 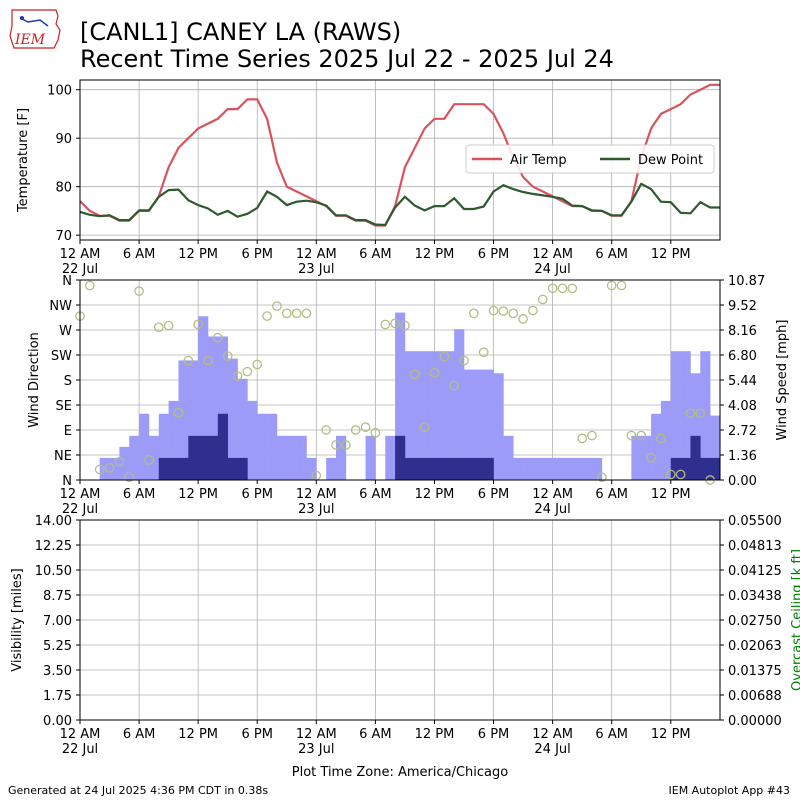 I want to click on speed-tick-label: 5.44, so click(x=742, y=381).